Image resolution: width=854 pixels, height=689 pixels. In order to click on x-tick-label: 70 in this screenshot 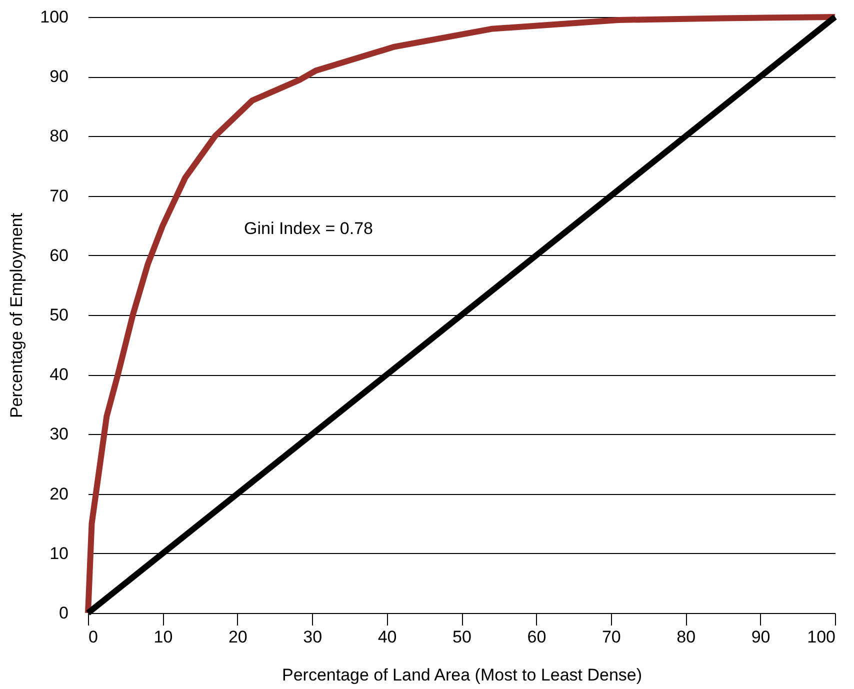, I will do `click(611, 637)`.